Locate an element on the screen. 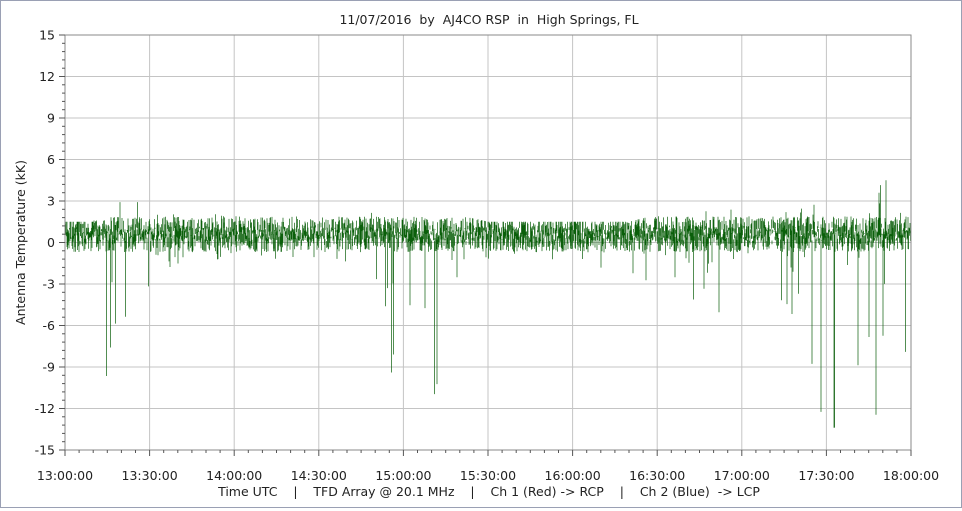 This screenshot has height=511, width=962. y-tick-label: 0 is located at coordinates (51, 242).